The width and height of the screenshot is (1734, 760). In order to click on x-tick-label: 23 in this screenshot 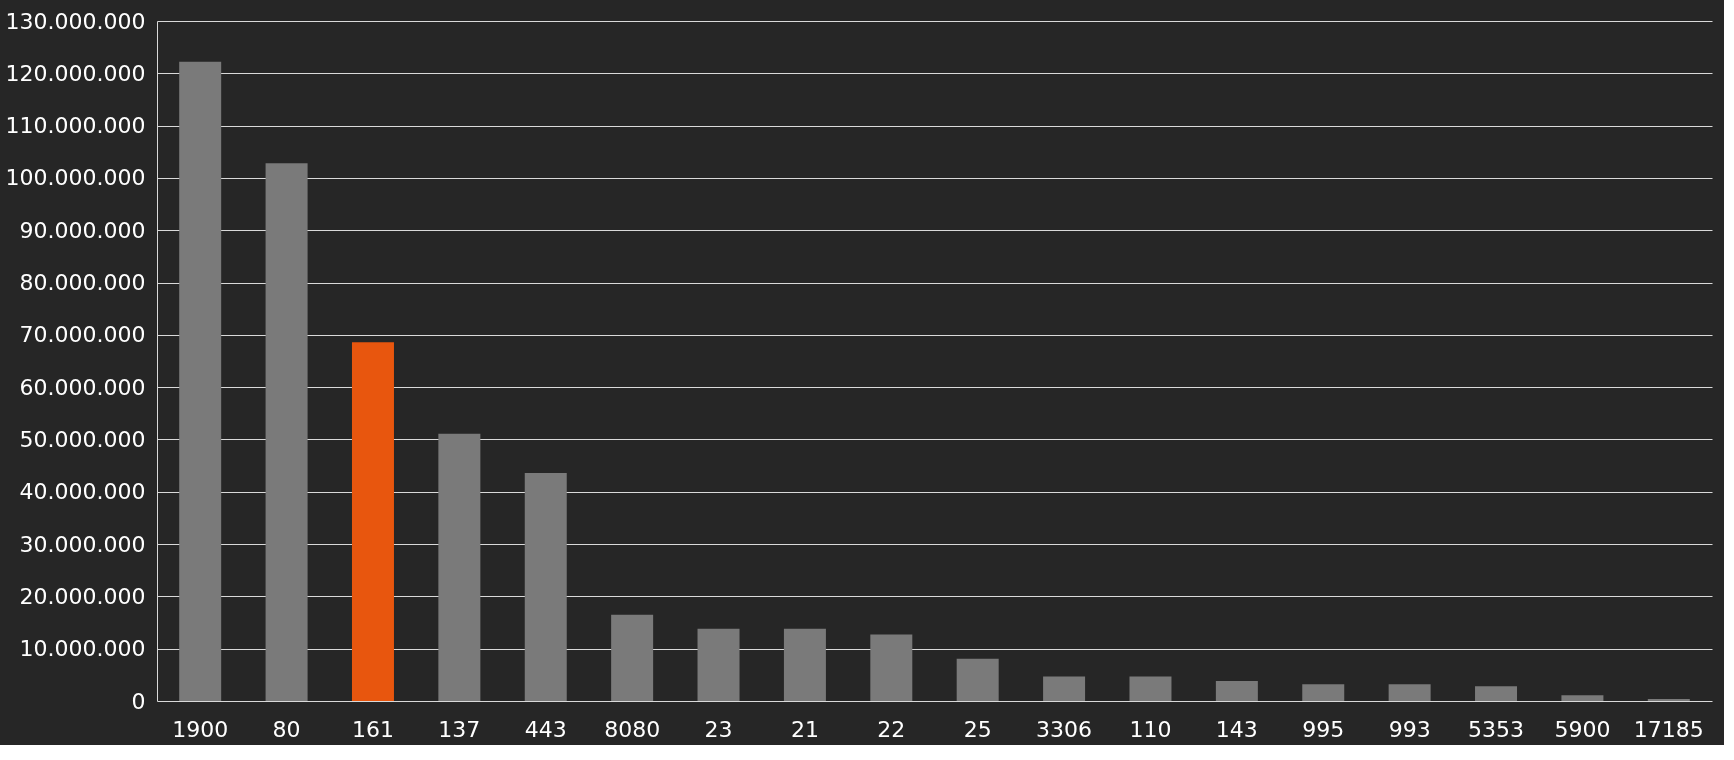, I will do `click(718, 729)`.